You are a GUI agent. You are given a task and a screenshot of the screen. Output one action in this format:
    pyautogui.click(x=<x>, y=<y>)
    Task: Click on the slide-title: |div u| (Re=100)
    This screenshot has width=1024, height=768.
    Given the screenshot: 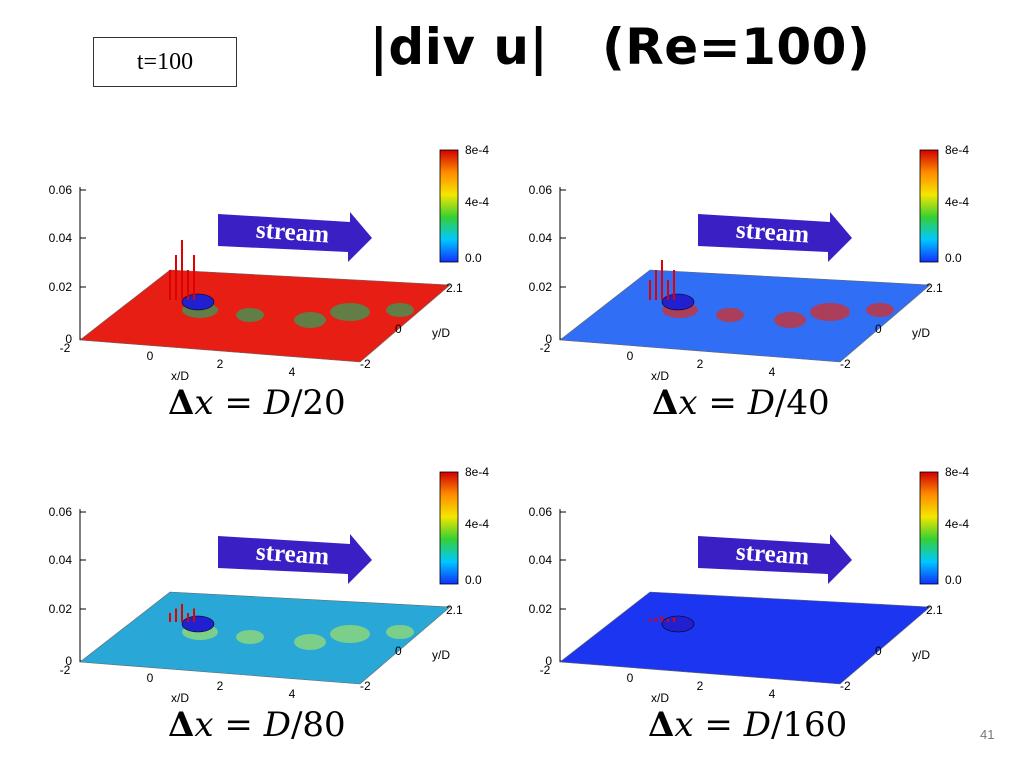 What is the action you would take?
    pyautogui.click(x=620, y=47)
    